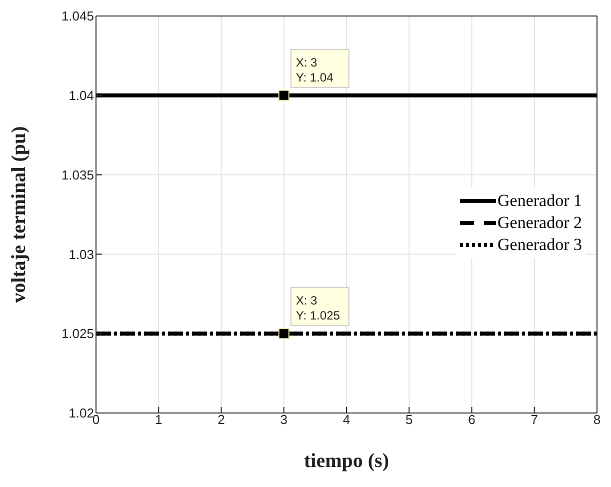 The height and width of the screenshot is (487, 611). What do you see at coordinates (346, 461) in the screenshot?
I see `x-axis-title: tiempo (s)` at bounding box center [346, 461].